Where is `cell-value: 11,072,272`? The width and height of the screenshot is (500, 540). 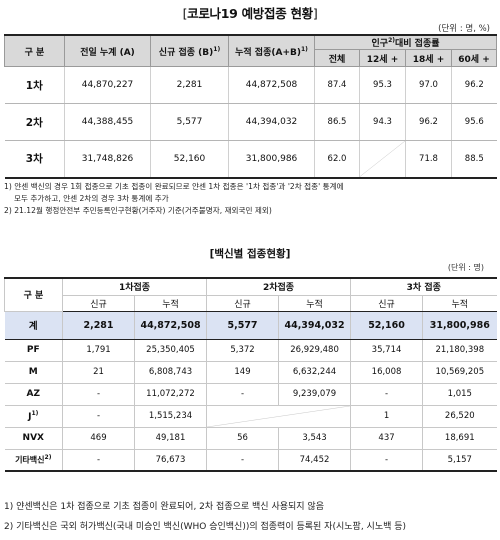 cell-value: 11,072,272 is located at coordinates (170, 394).